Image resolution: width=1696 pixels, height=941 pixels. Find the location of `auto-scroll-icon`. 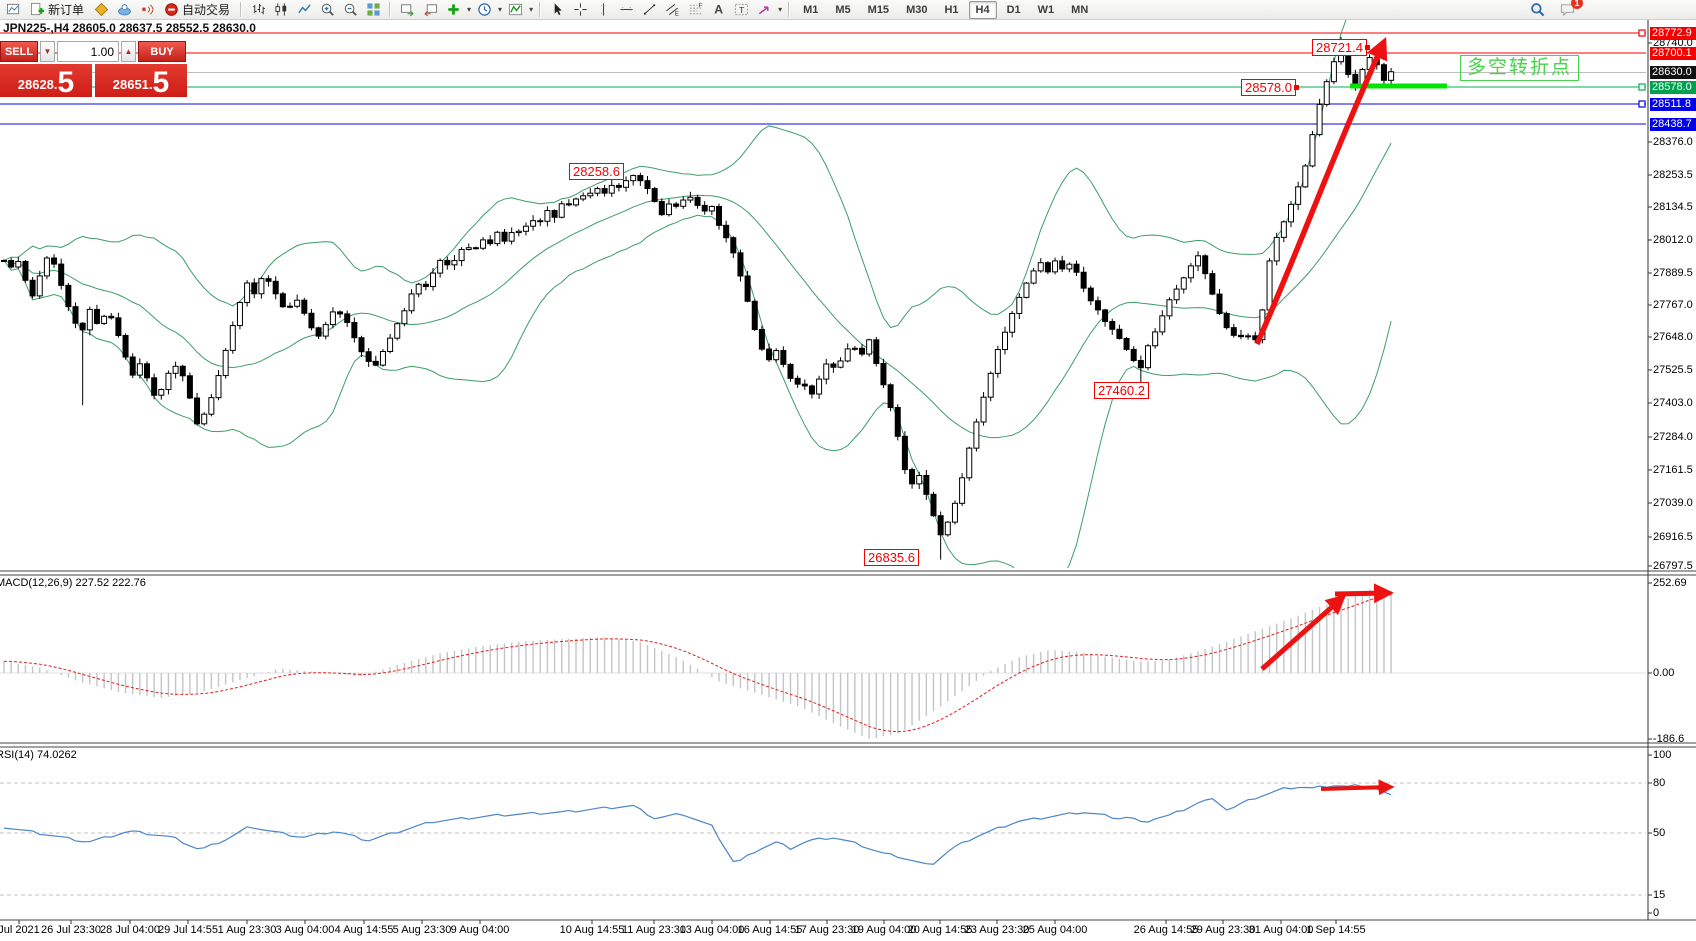

auto-scroll-icon is located at coordinates (407, 10).